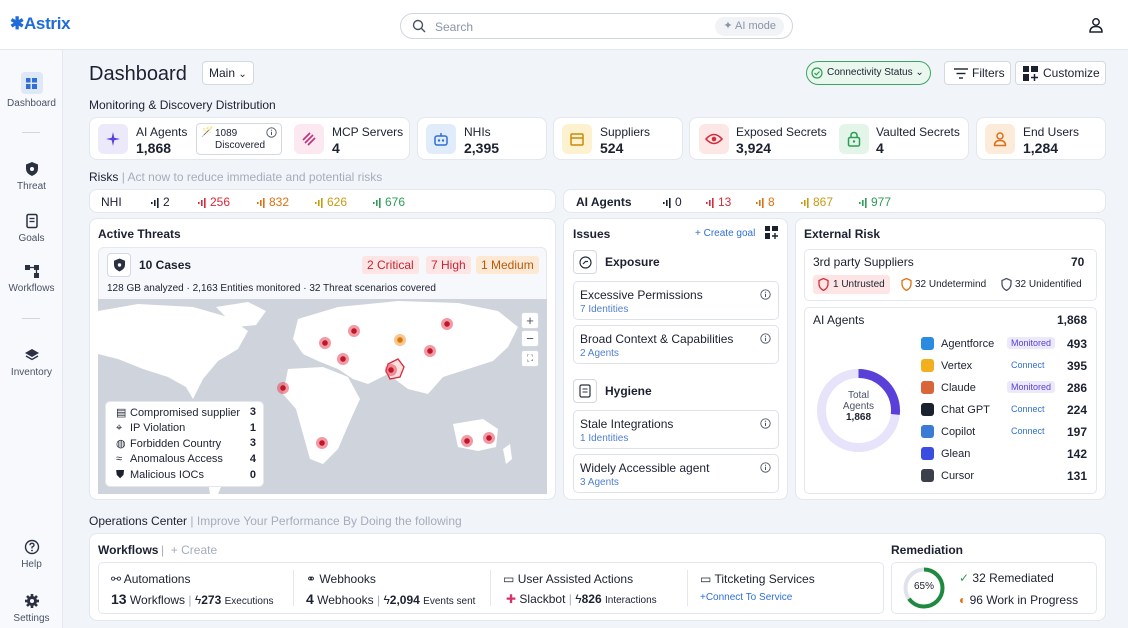 This screenshot has width=1128, height=628. Describe the element at coordinates (873, 202) in the screenshot. I see `risk-level-count: 977` at that location.